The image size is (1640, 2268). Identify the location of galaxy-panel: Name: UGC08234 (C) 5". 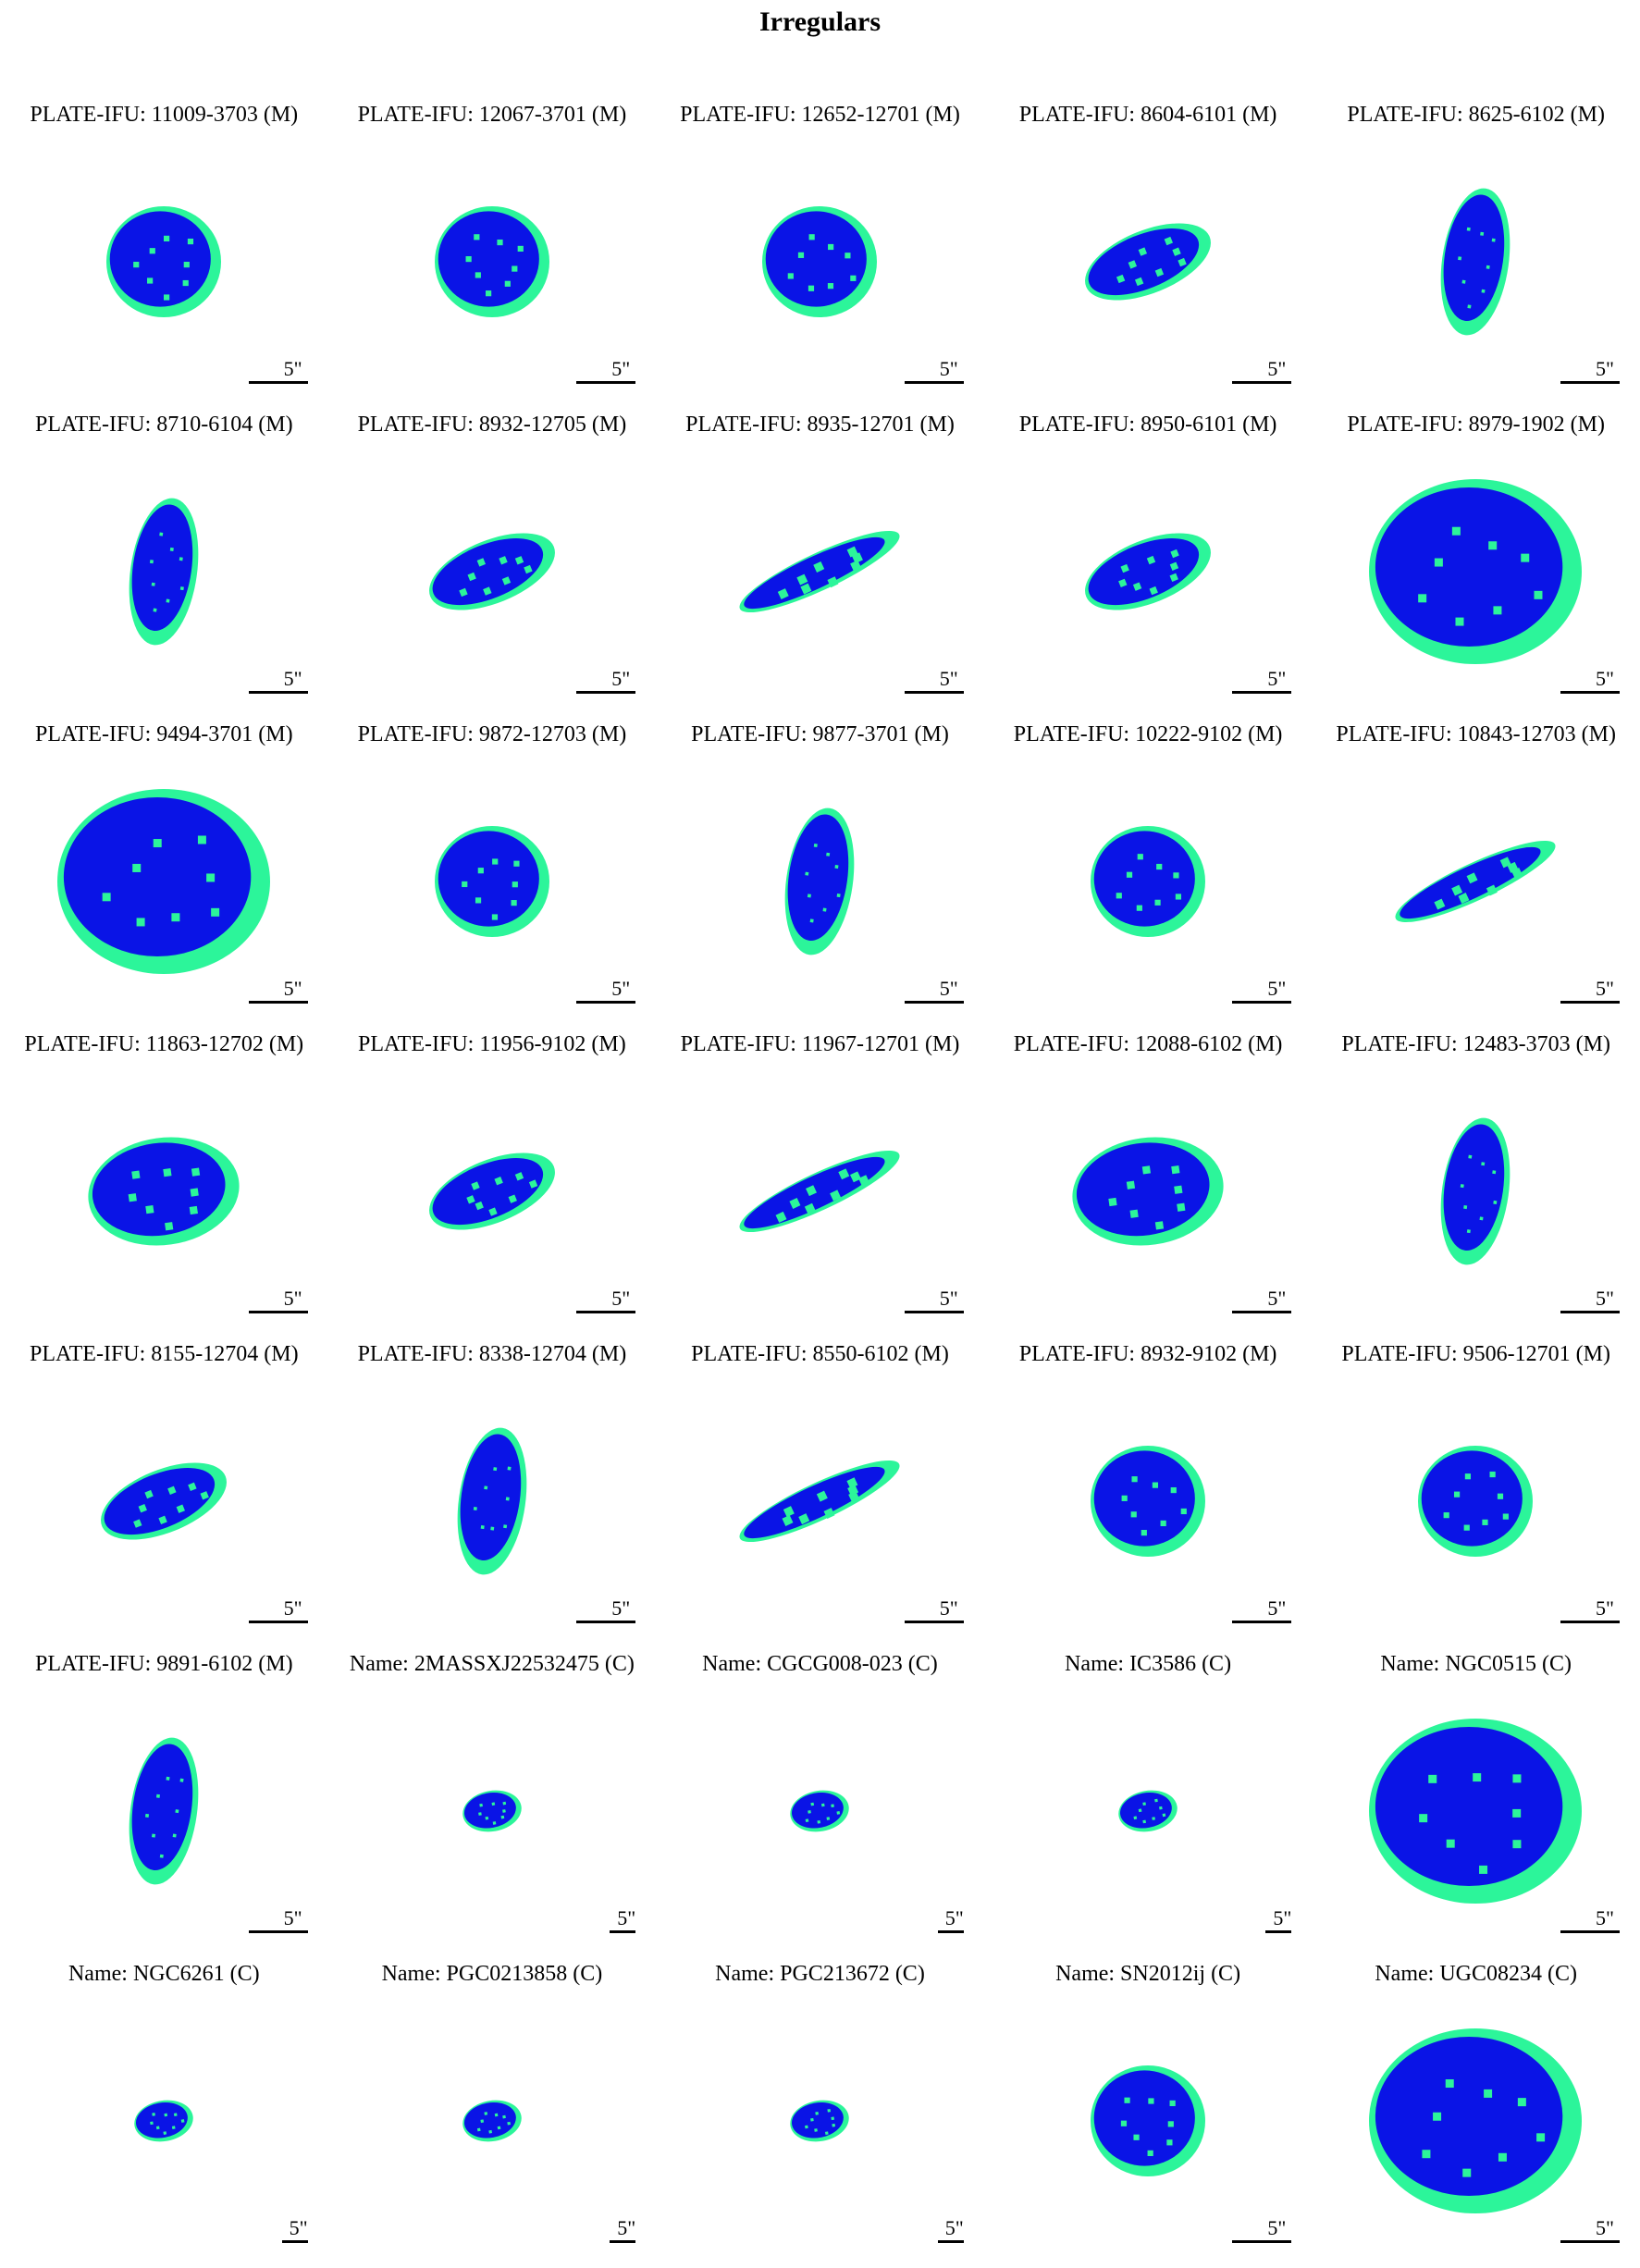
(1476, 2107).